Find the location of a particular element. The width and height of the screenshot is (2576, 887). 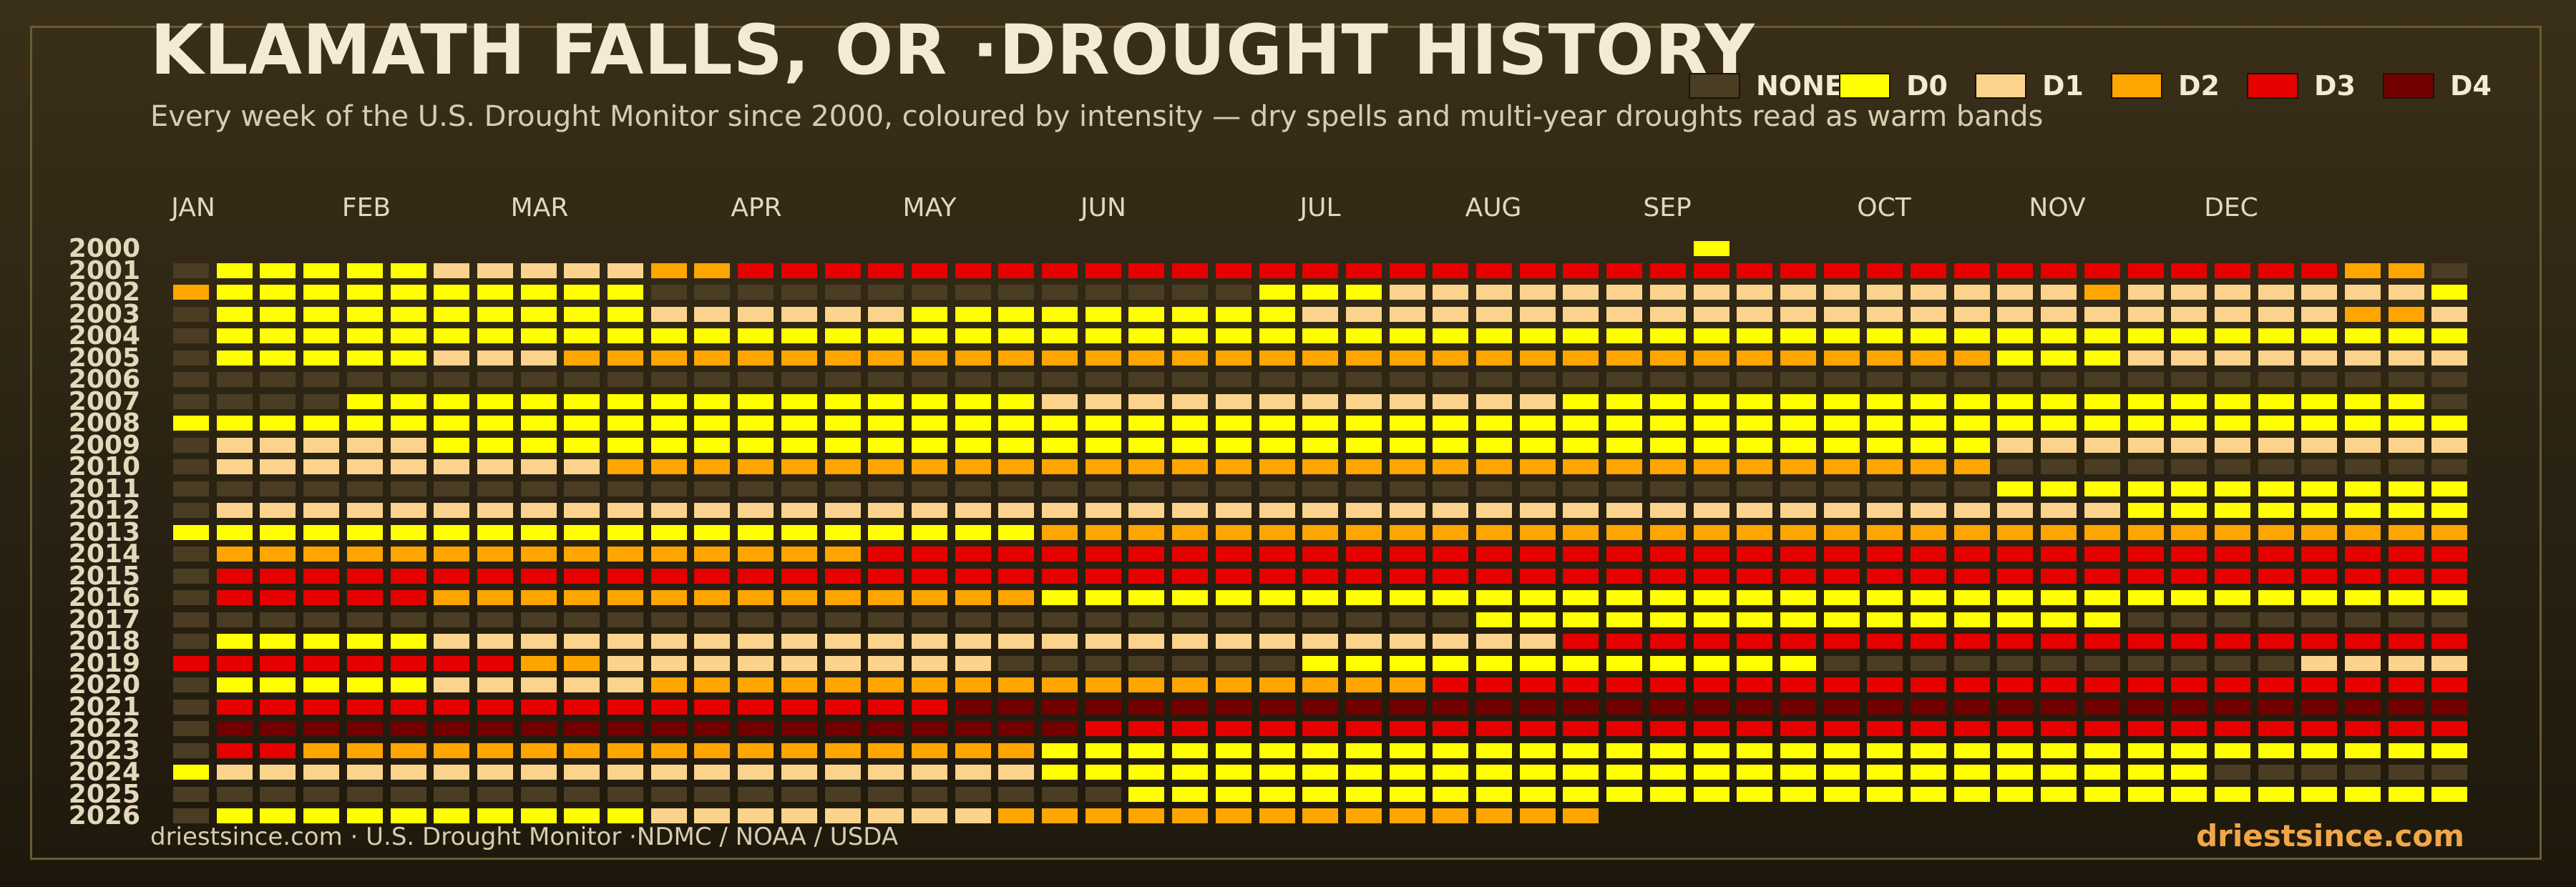

cell-2022-w51 is located at coordinates (2363, 728).